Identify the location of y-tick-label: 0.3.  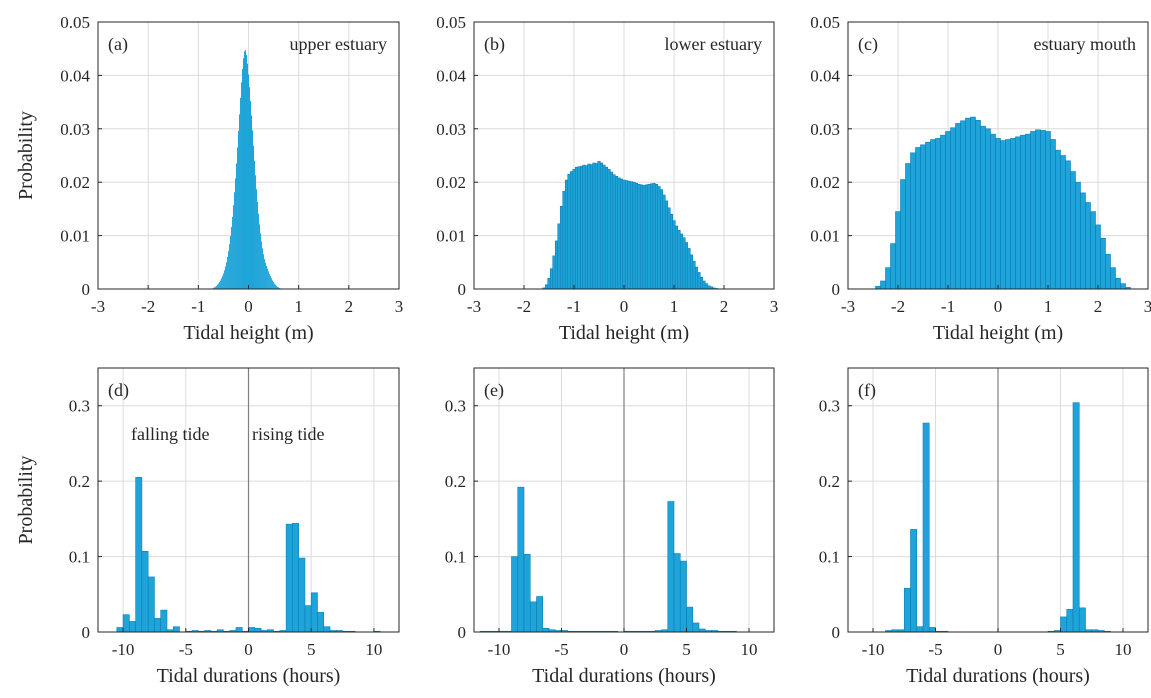
(829, 406).